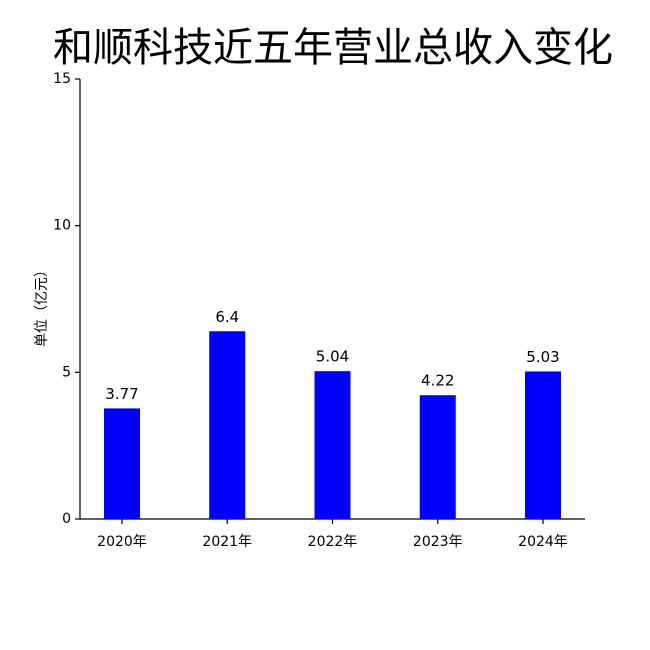 The height and width of the screenshot is (650, 650). What do you see at coordinates (332, 357) in the screenshot?
I see `data-label: 5.04` at bounding box center [332, 357].